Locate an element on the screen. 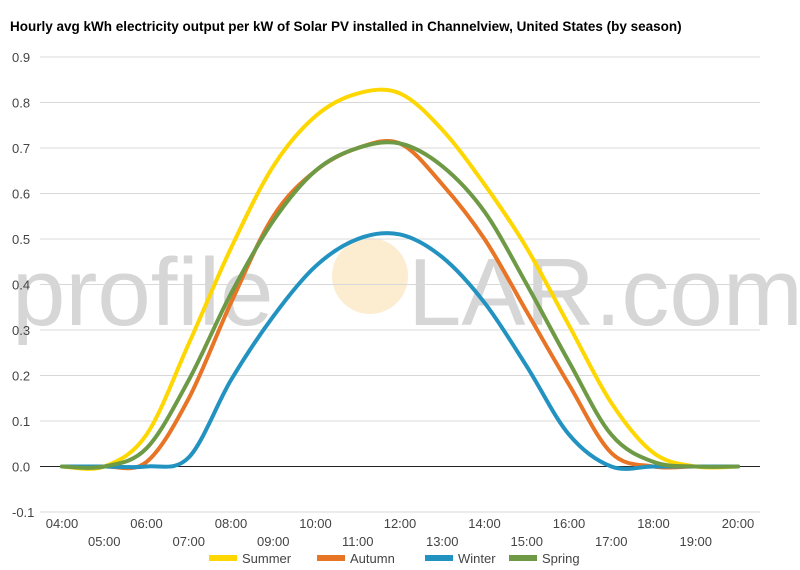 The width and height of the screenshot is (800, 570). legend-item-autumn: Autumn is located at coordinates (356, 558).